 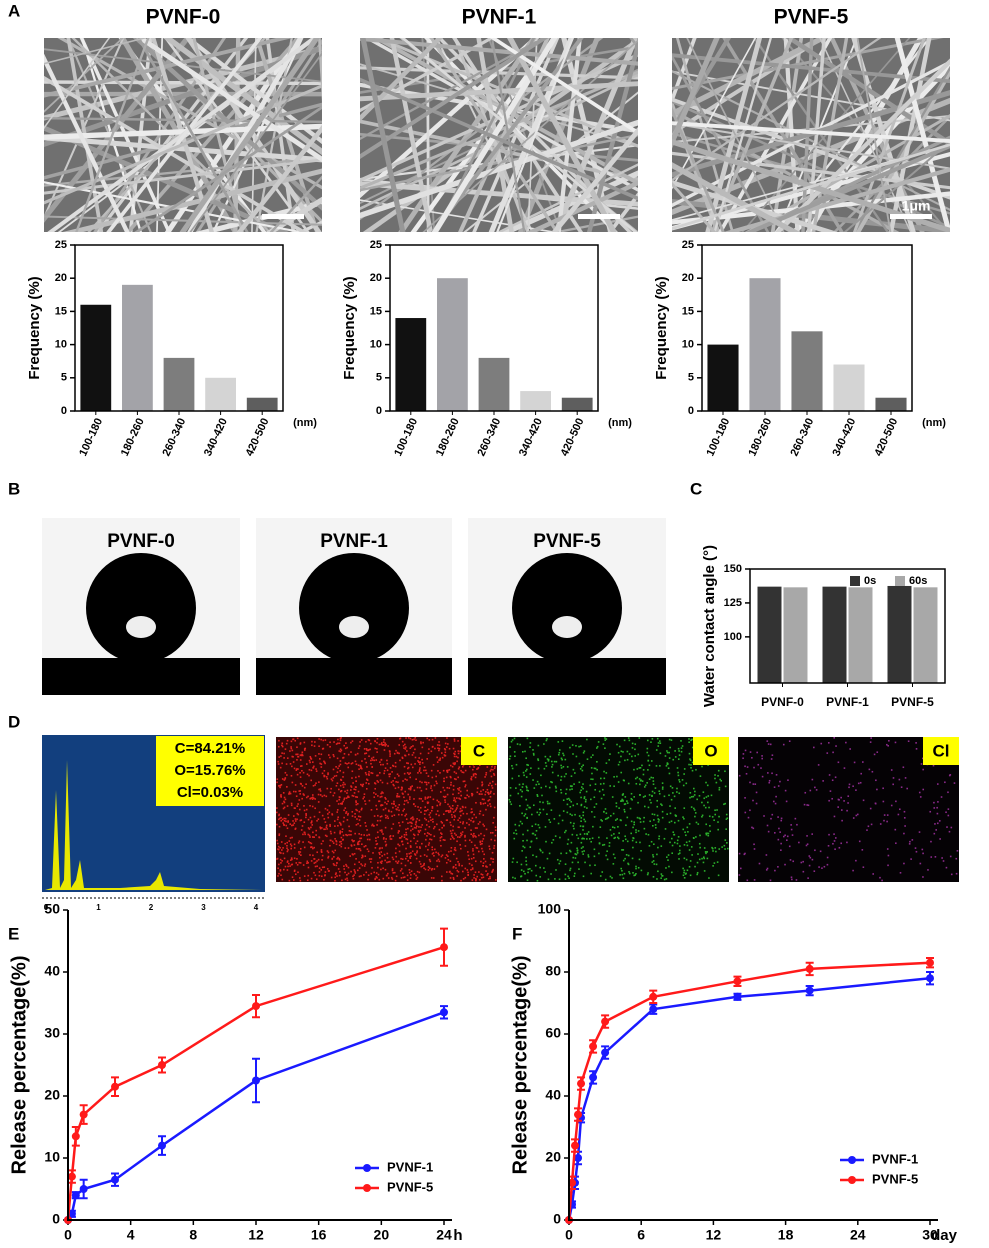 What do you see at coordinates (714, 1235) in the screenshot?
I see `x-tick-label: 12` at bounding box center [714, 1235].